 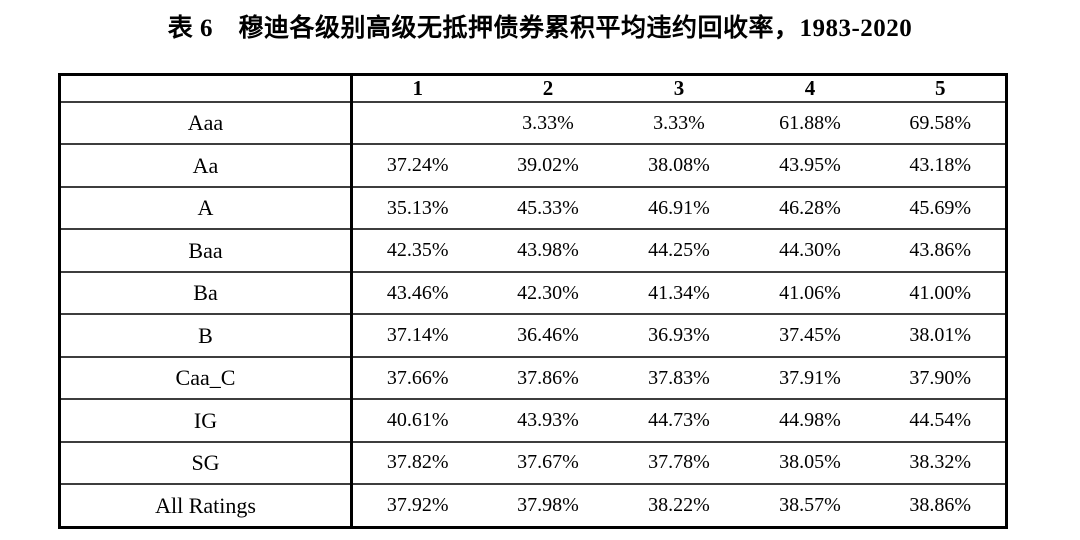 I want to click on header-cell-empty, so click(x=206, y=88).